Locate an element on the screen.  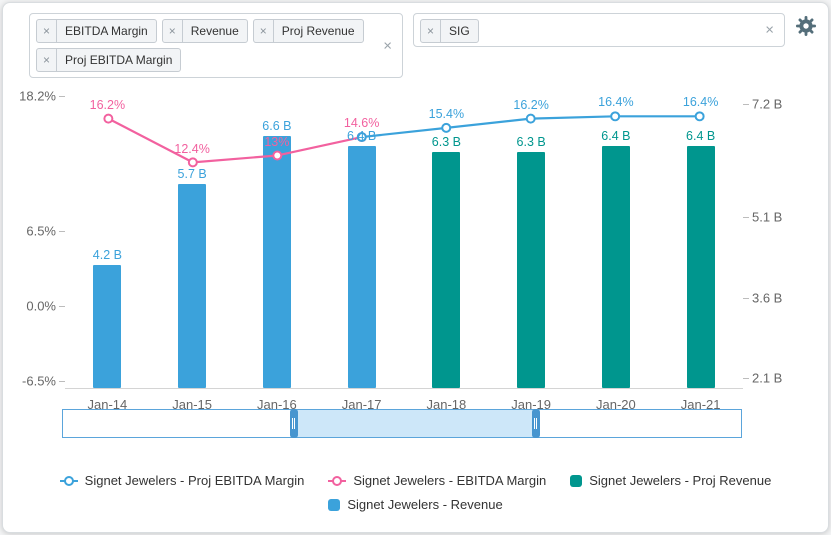
legend-item: Signet Jewelers - Proj Revenue is located at coordinates (670, 480).